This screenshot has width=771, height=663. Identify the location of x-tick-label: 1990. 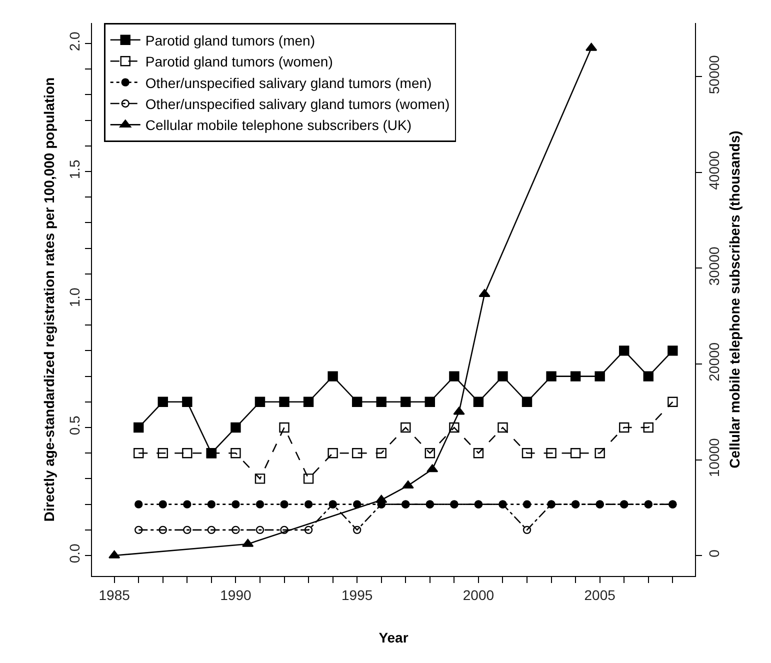
(236, 594).